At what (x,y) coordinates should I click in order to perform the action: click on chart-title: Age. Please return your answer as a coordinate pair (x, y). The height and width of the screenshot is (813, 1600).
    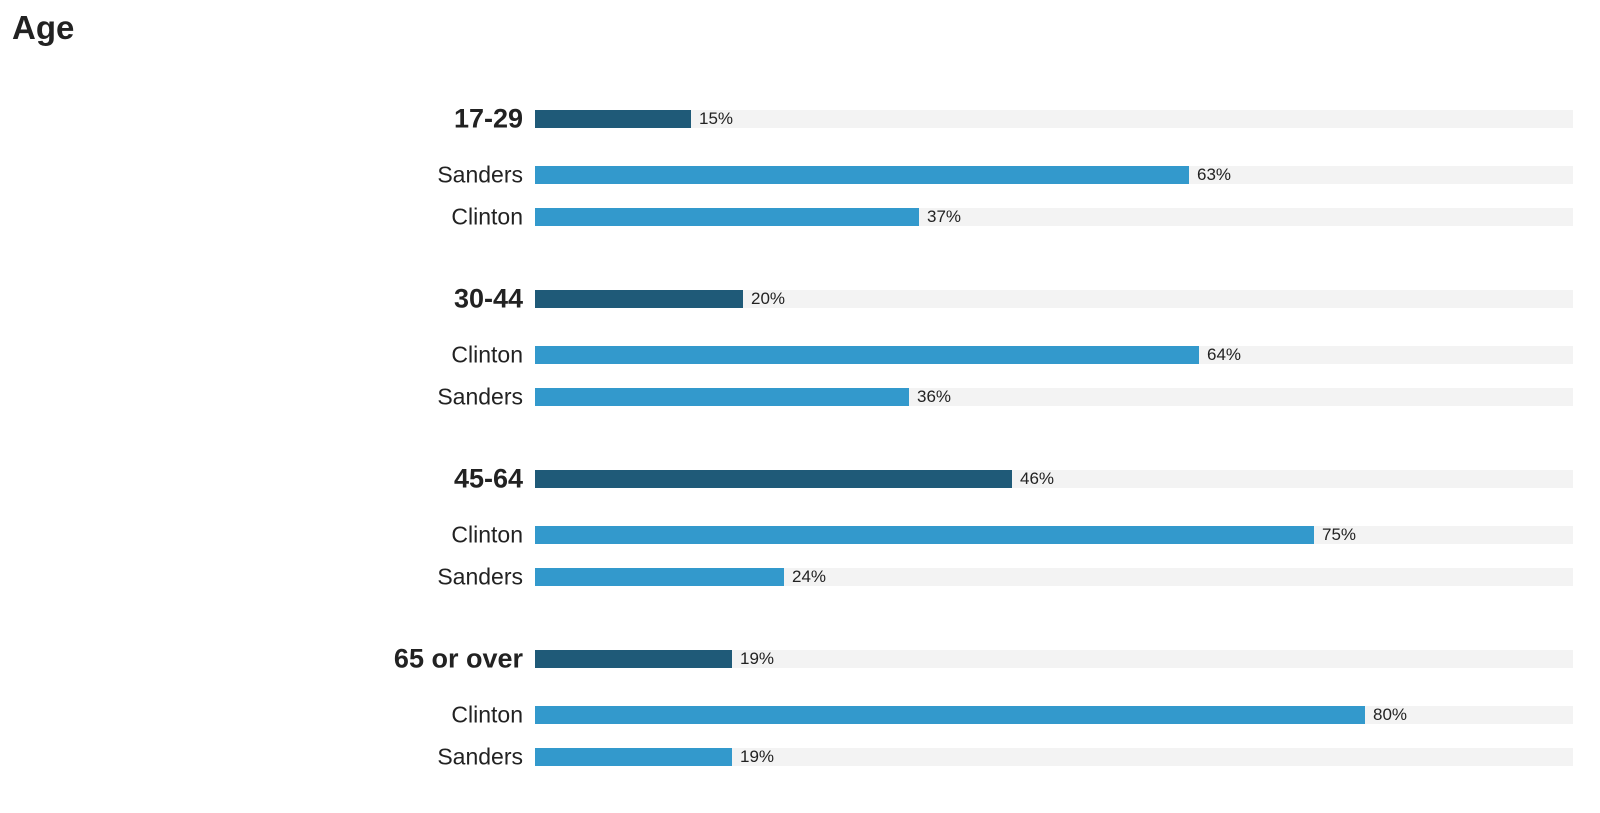
    Looking at the image, I should click on (43, 27).